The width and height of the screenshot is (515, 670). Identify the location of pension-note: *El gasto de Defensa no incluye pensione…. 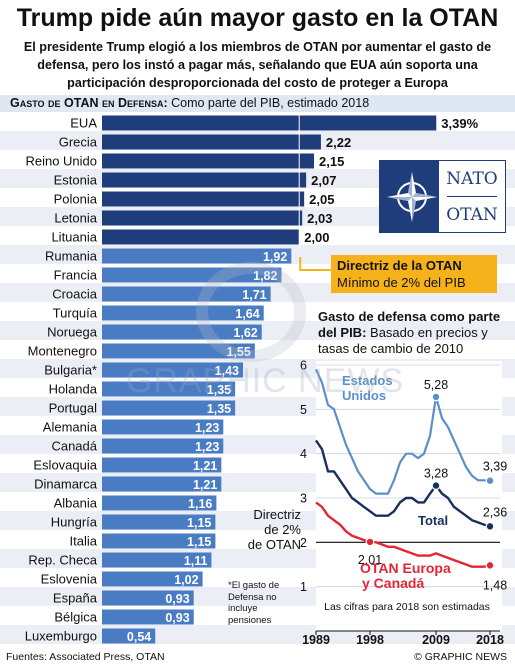
(254, 603).